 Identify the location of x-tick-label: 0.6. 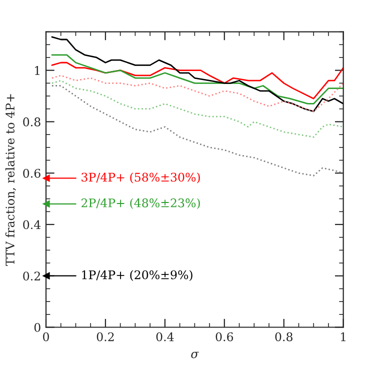
(225, 337).